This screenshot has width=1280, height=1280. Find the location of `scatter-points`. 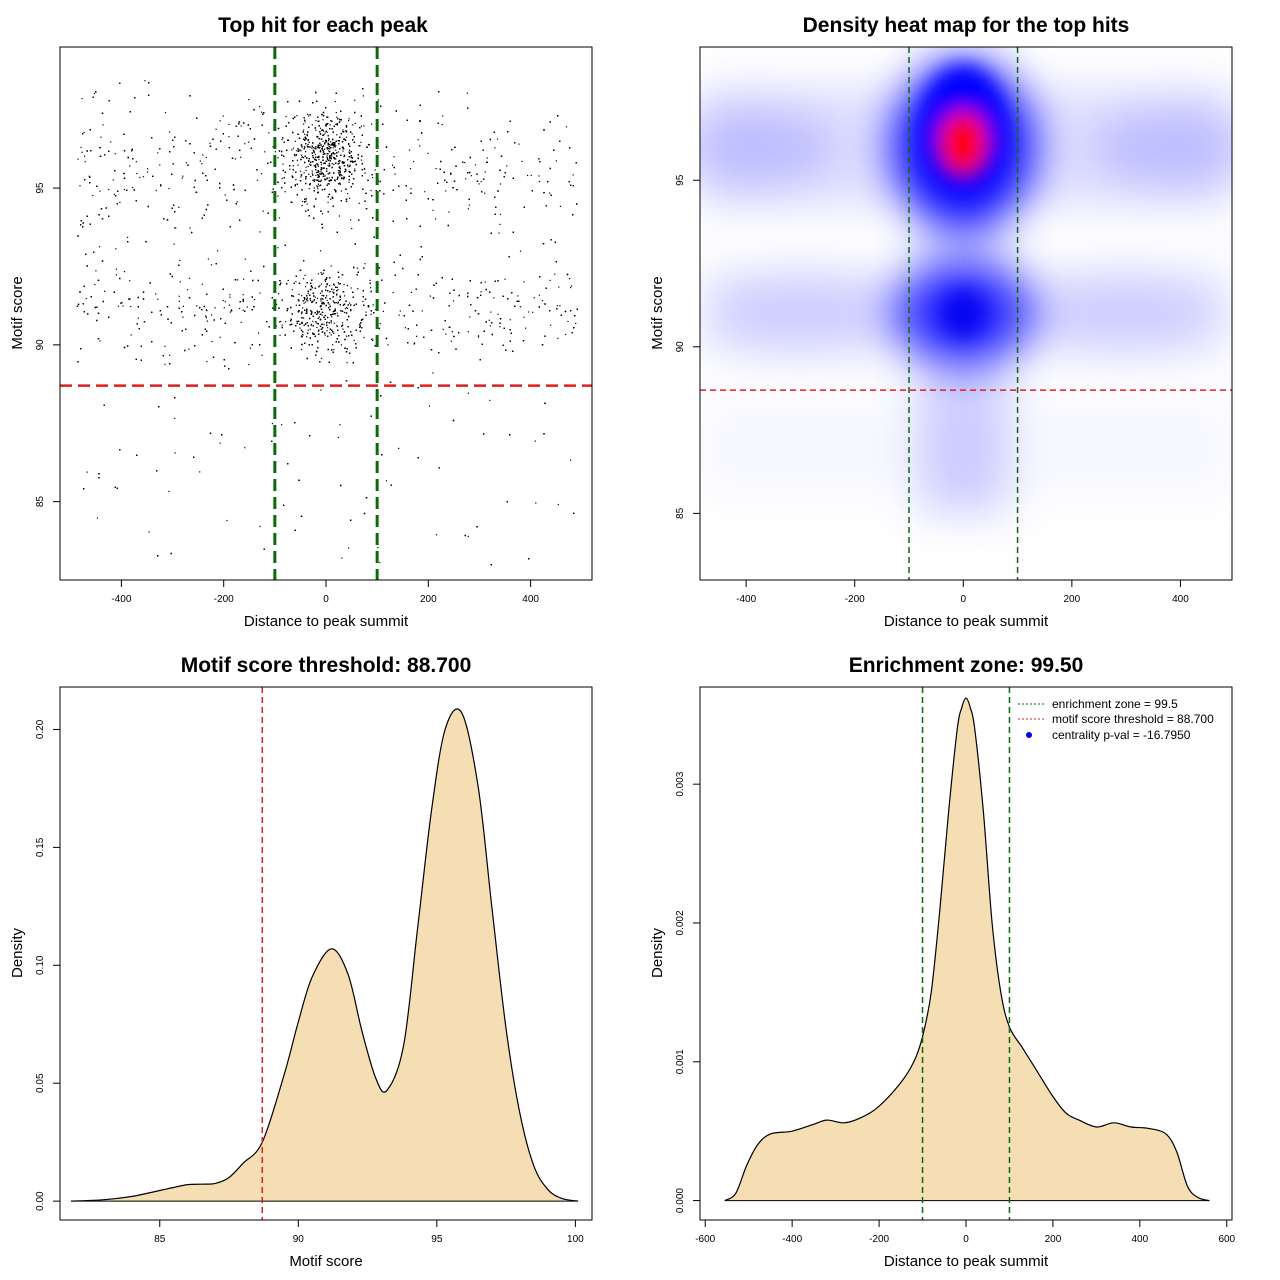

scatter-points is located at coordinates (327, 323).